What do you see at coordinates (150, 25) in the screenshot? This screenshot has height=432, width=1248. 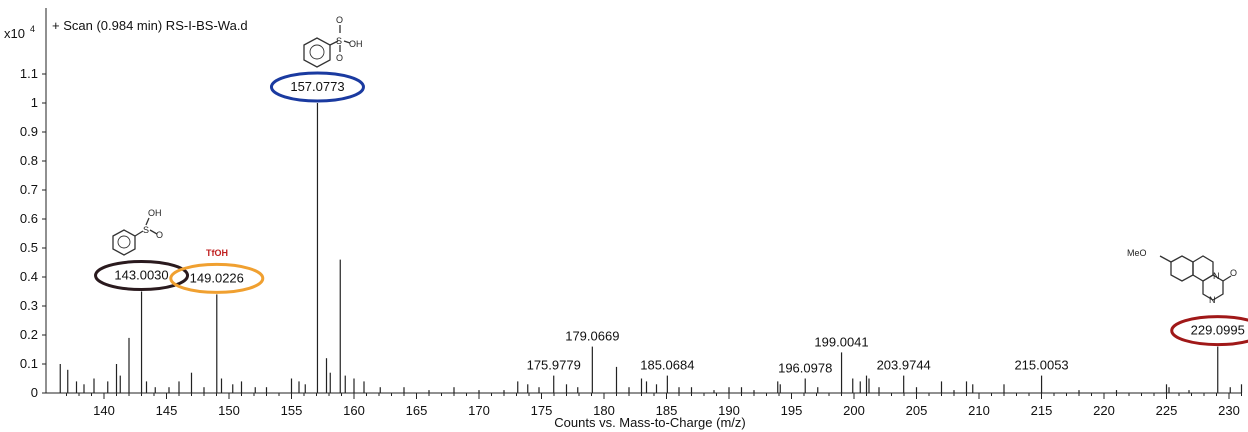 I see `chart-title: + Scan (0.984 min) RS-I-BS-Wa.d` at bounding box center [150, 25].